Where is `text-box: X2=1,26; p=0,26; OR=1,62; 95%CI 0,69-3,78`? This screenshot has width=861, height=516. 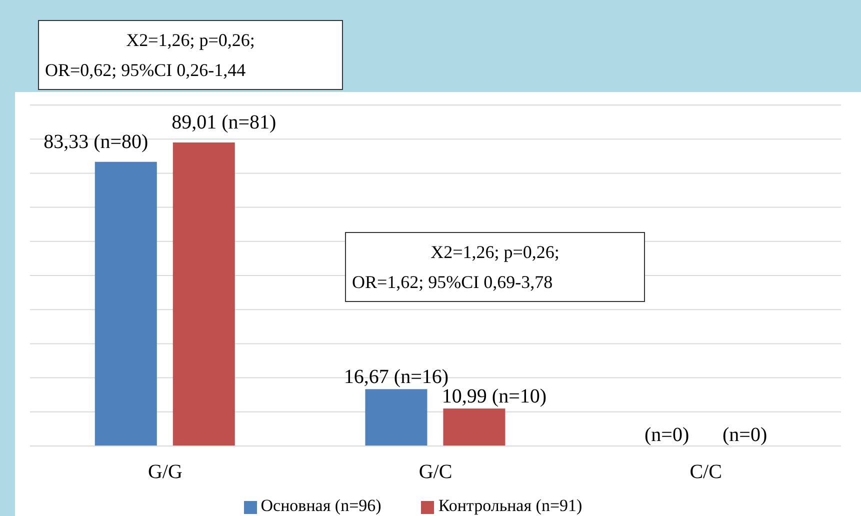 text-box: X2=1,26; p=0,26; OR=1,62; 95%CI 0,69-3,78 is located at coordinates (495, 267).